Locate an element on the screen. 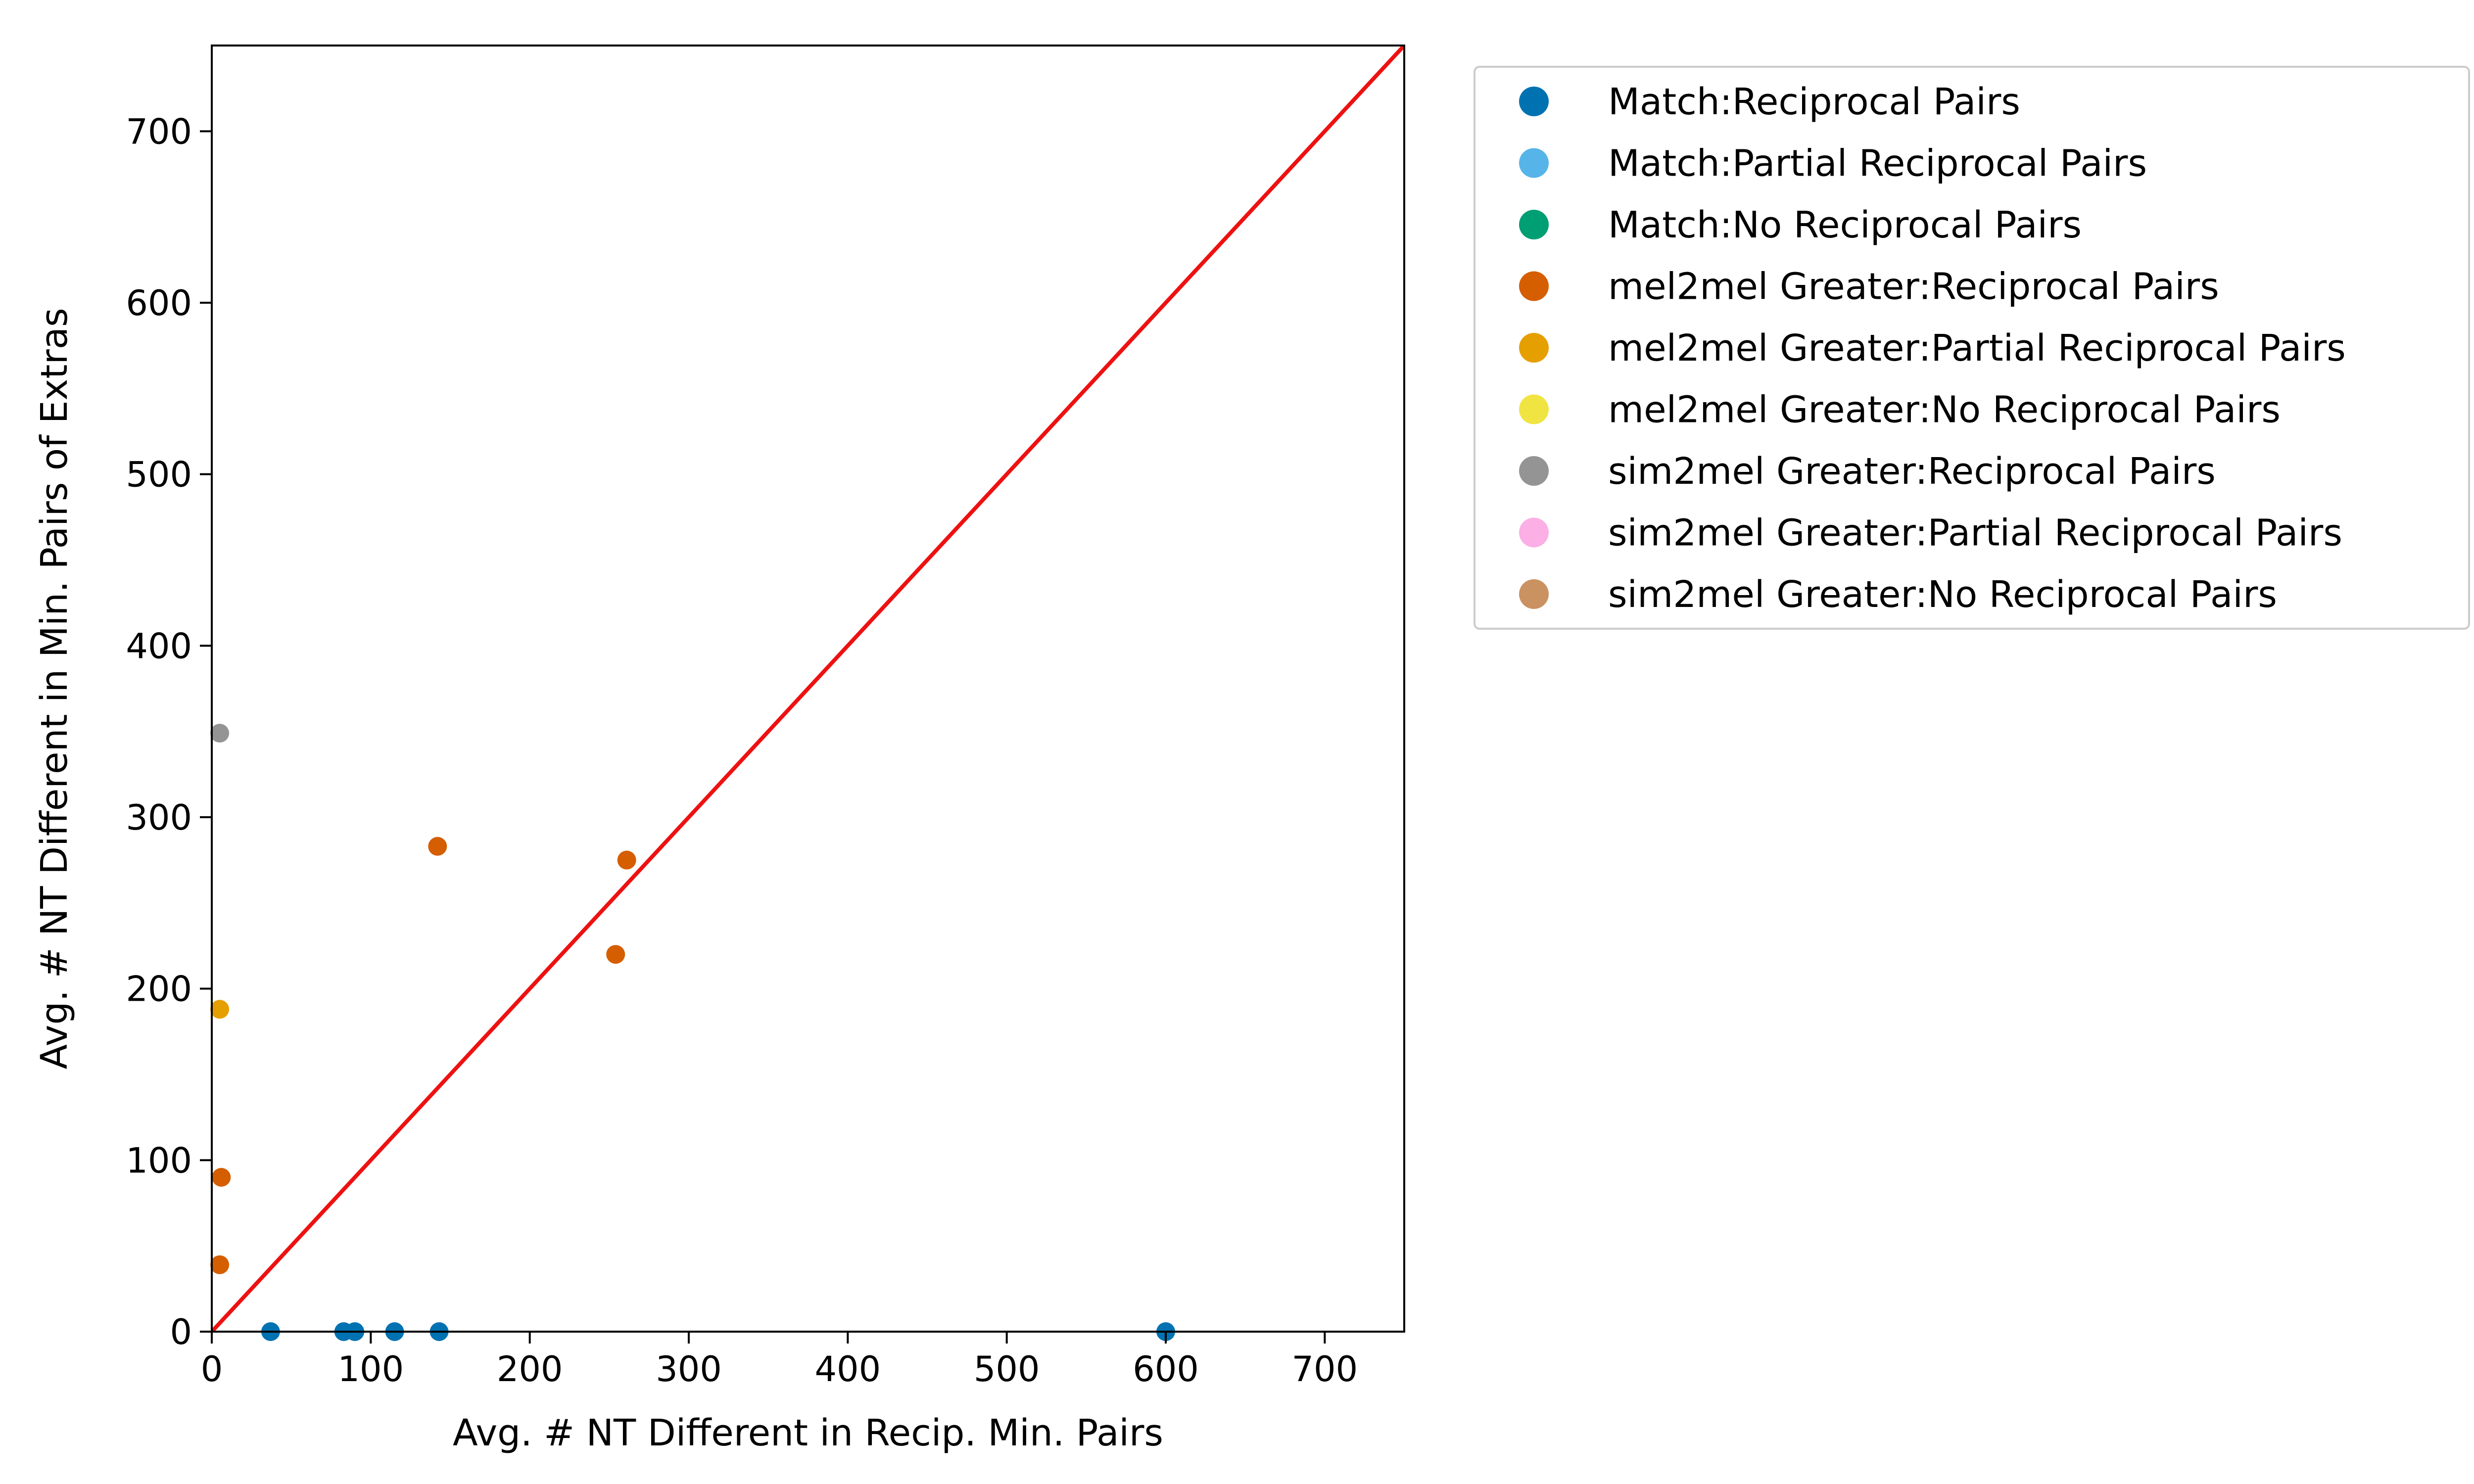  y-tick-label: 200 is located at coordinates (159, 989).